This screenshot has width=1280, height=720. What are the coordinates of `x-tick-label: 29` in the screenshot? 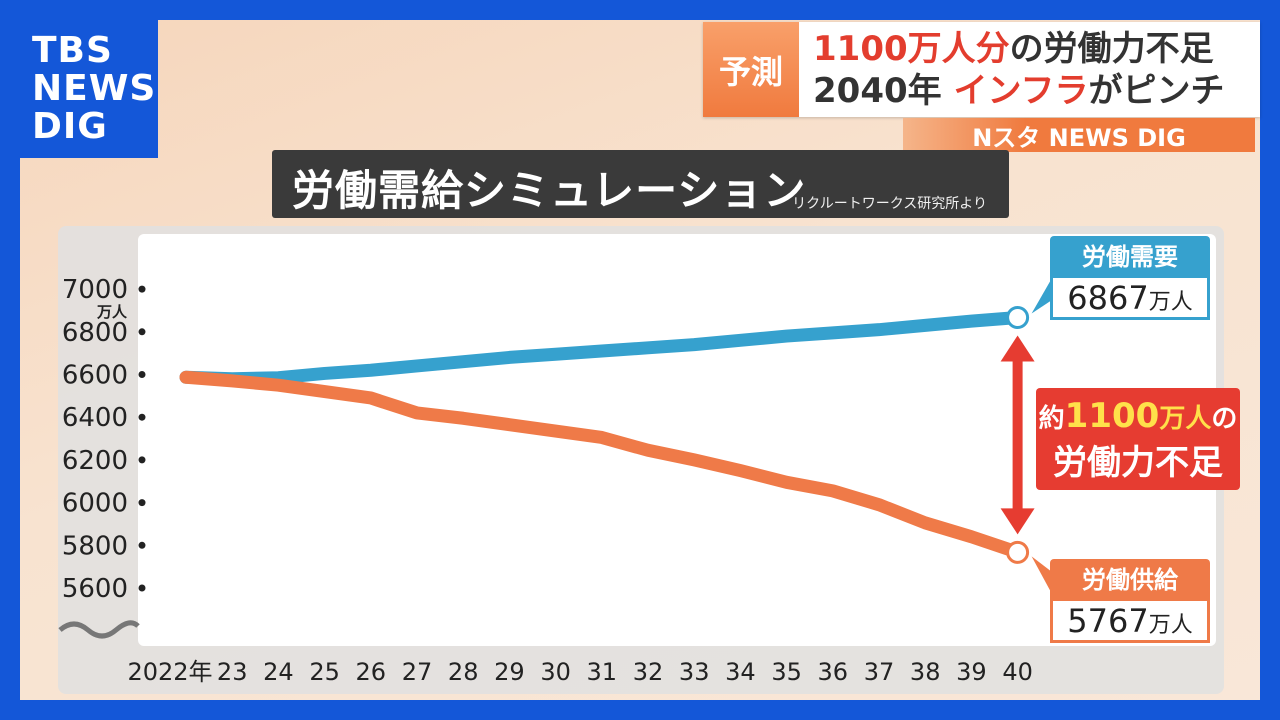 It's located at (509, 672).